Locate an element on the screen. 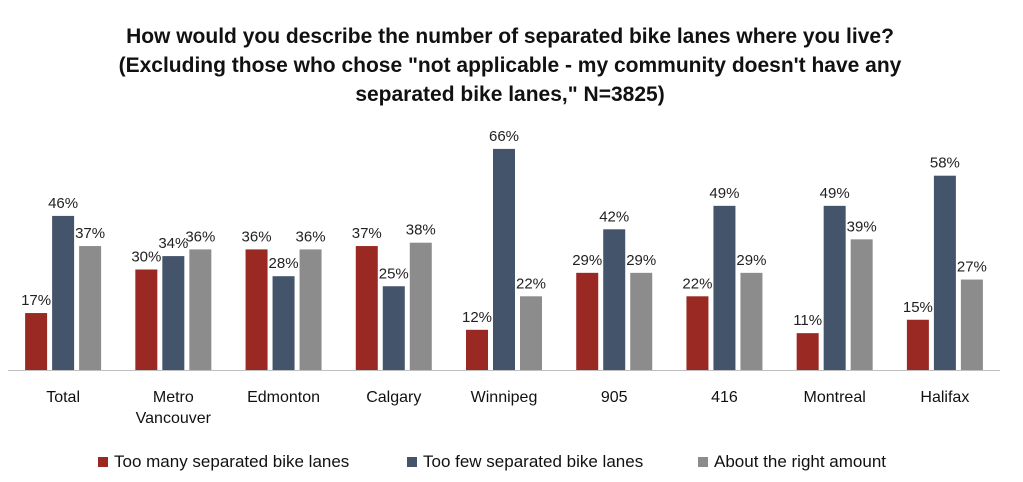 This screenshot has height=482, width=1023. data-label-3-8: 39% is located at coordinates (862, 226).